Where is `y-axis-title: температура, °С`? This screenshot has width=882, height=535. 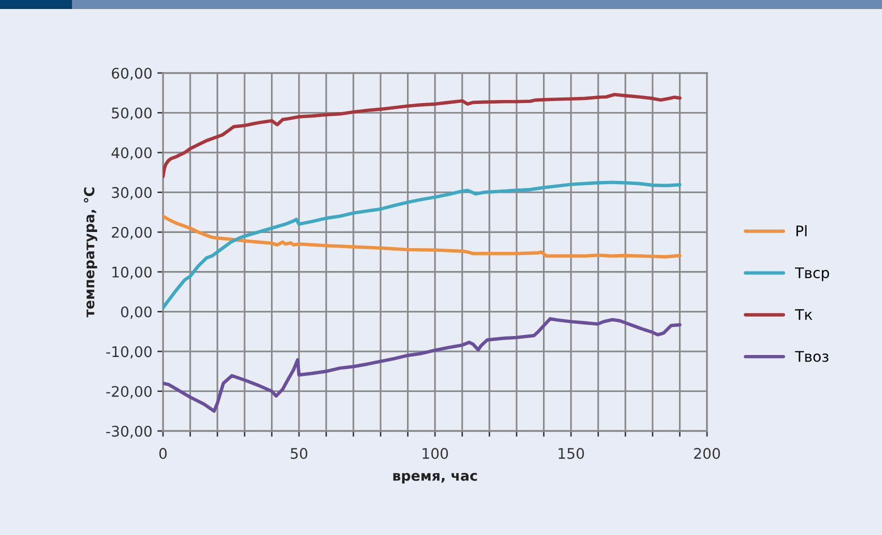 y-axis-title: температура, °С is located at coordinates (91, 252).